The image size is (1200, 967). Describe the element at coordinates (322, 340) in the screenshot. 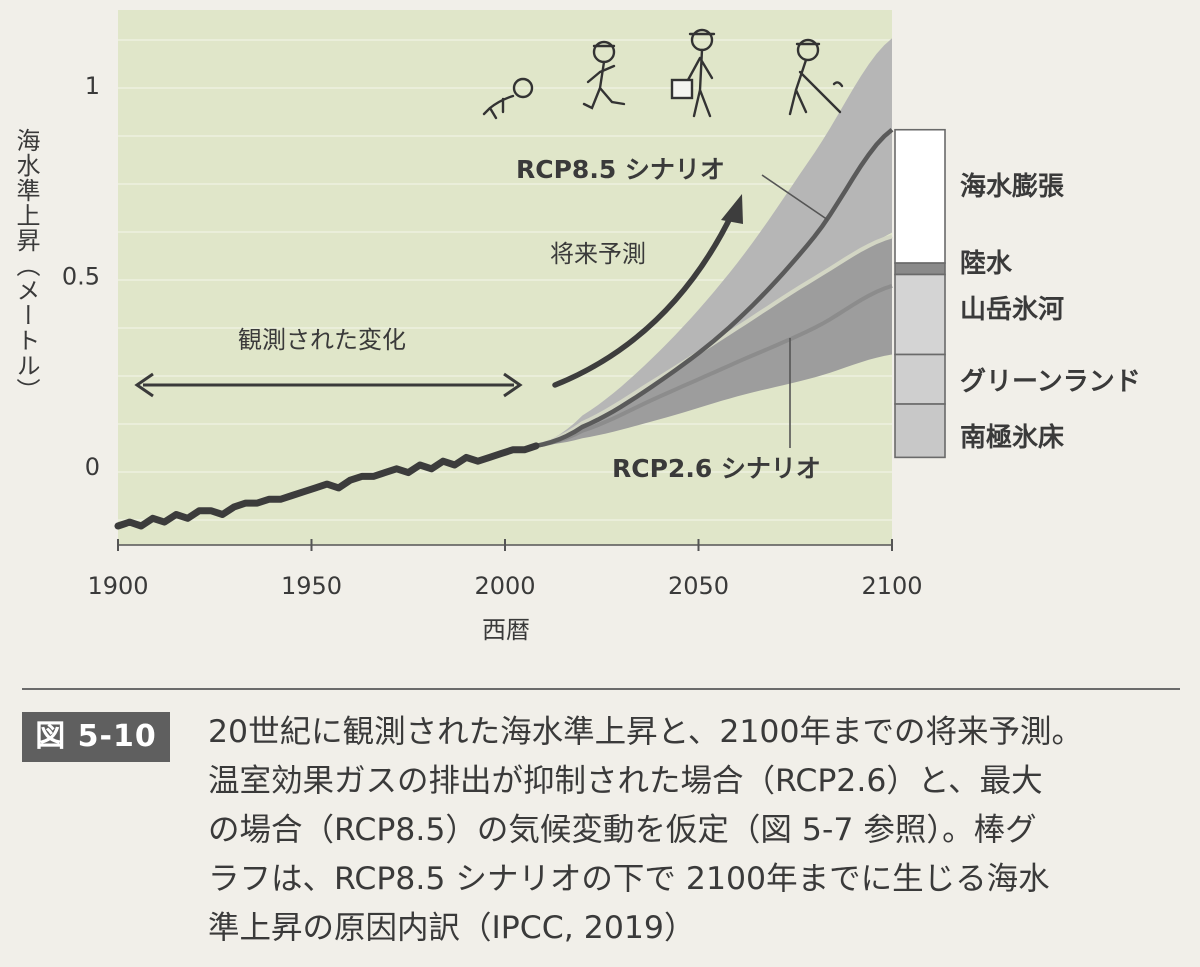

I see `observed-change-label: 観測された変化` at that location.